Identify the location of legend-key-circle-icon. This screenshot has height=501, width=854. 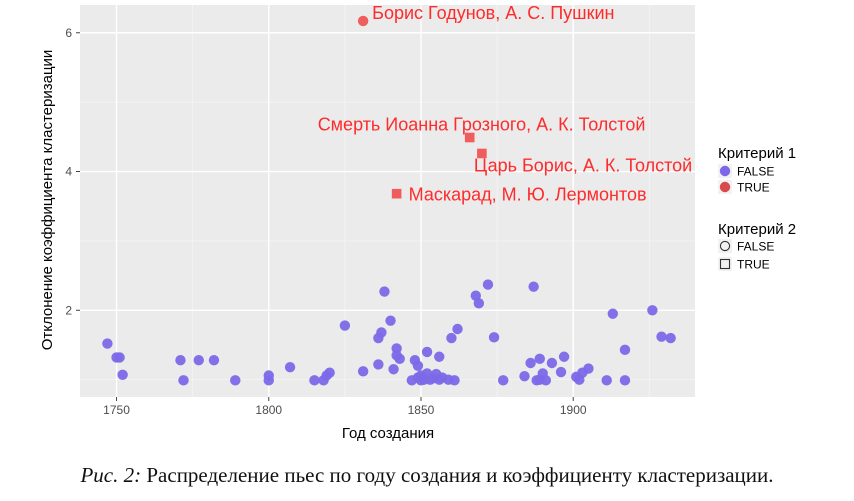
(725, 246).